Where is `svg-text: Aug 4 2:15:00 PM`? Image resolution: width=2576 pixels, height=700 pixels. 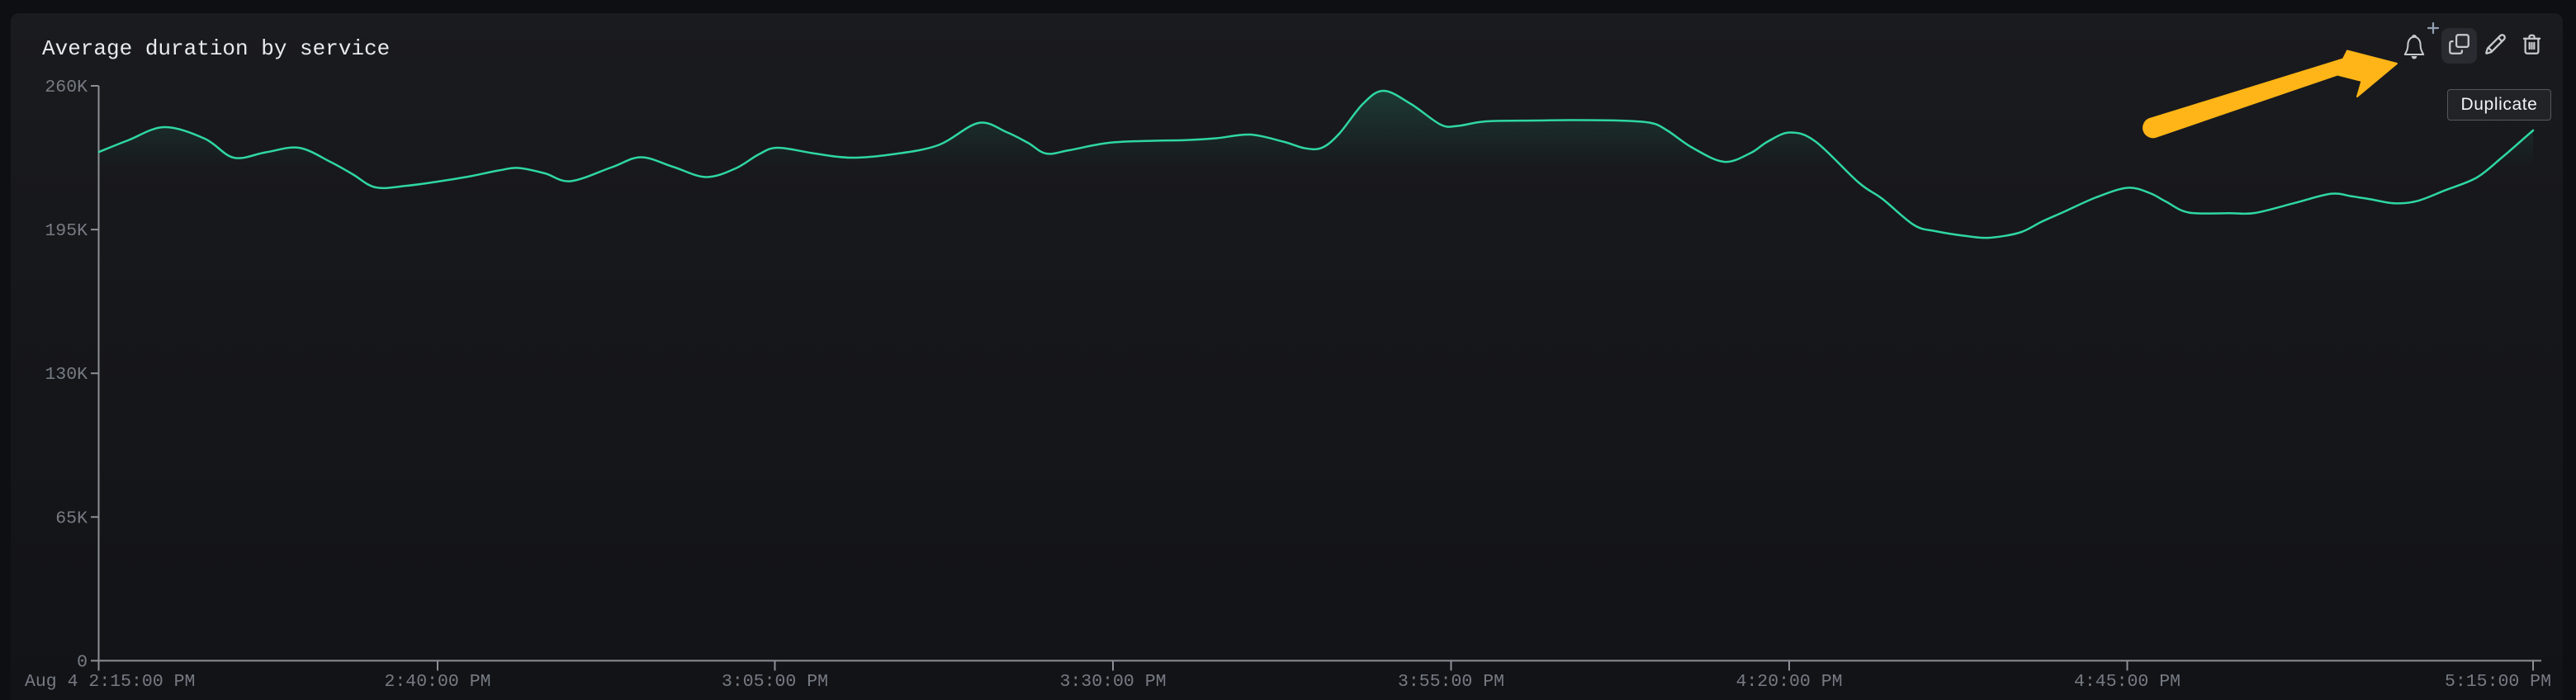 svg-text: Aug 4 2:15:00 PM is located at coordinates (110, 682).